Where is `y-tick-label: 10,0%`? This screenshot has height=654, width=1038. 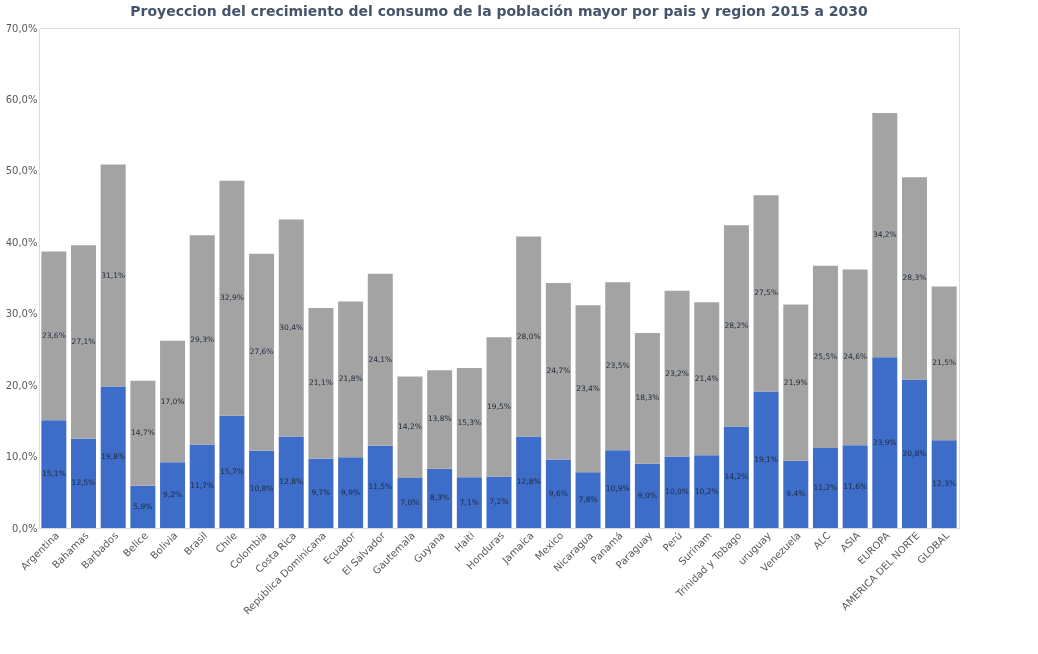 y-tick-label: 10,0% is located at coordinates (21, 457).